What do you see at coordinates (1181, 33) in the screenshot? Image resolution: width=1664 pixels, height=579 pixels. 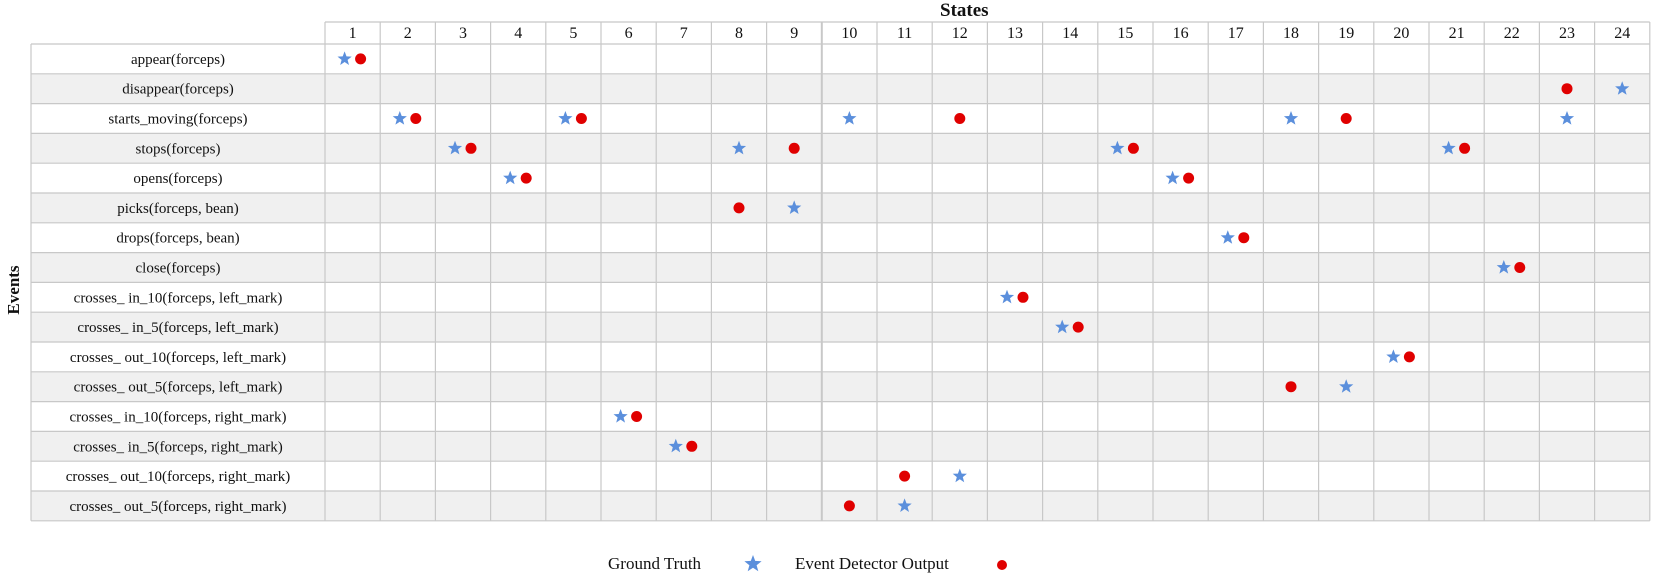 I see `state-header: 16` at bounding box center [1181, 33].